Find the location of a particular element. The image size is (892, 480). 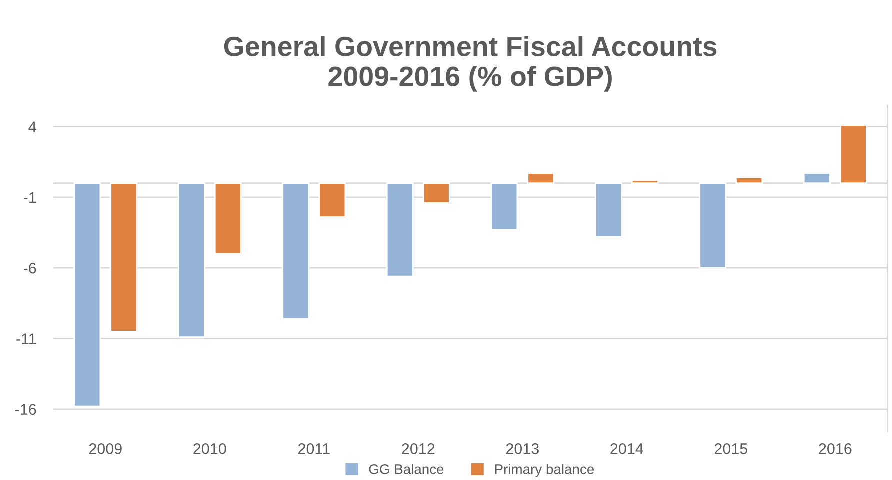

x-tick-label: 2011 is located at coordinates (314, 449).